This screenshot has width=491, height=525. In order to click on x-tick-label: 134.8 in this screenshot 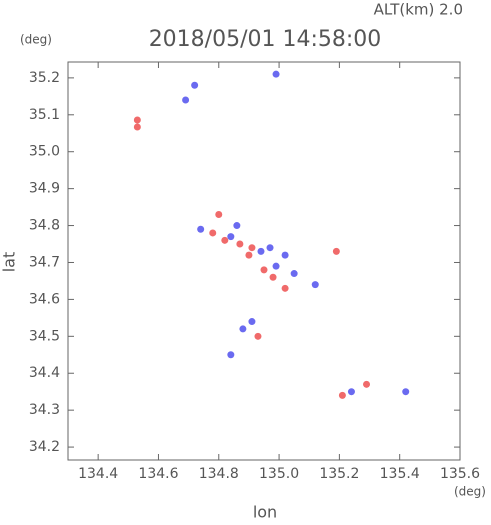, I will do `click(219, 474)`.